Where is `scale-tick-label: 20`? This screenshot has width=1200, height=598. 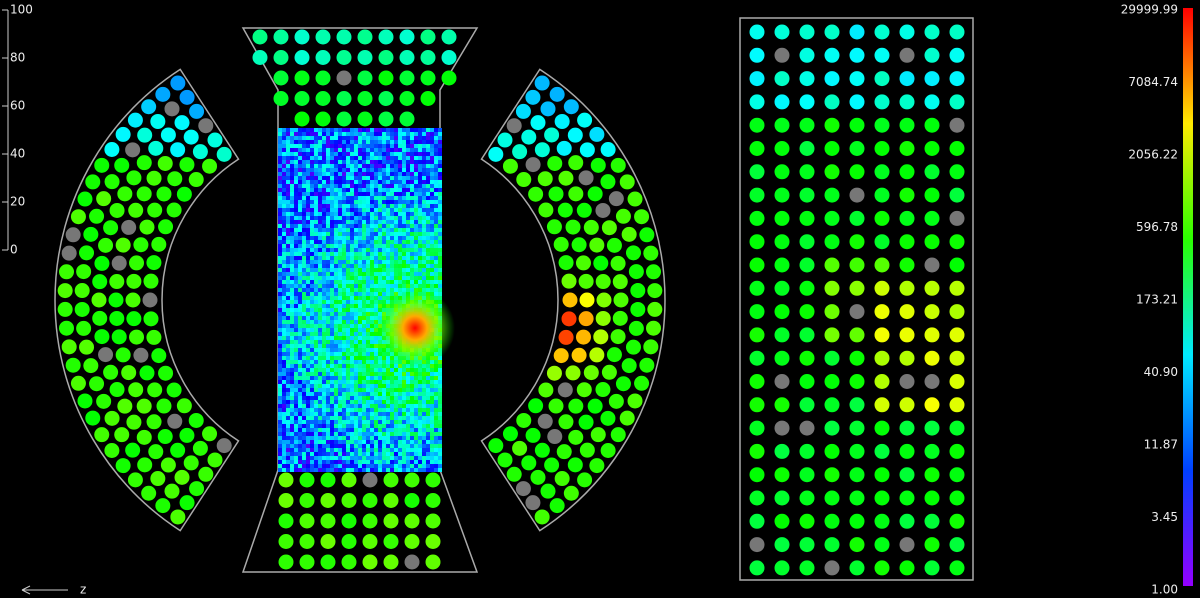
scale-tick-label: 20 is located at coordinates (17, 202).